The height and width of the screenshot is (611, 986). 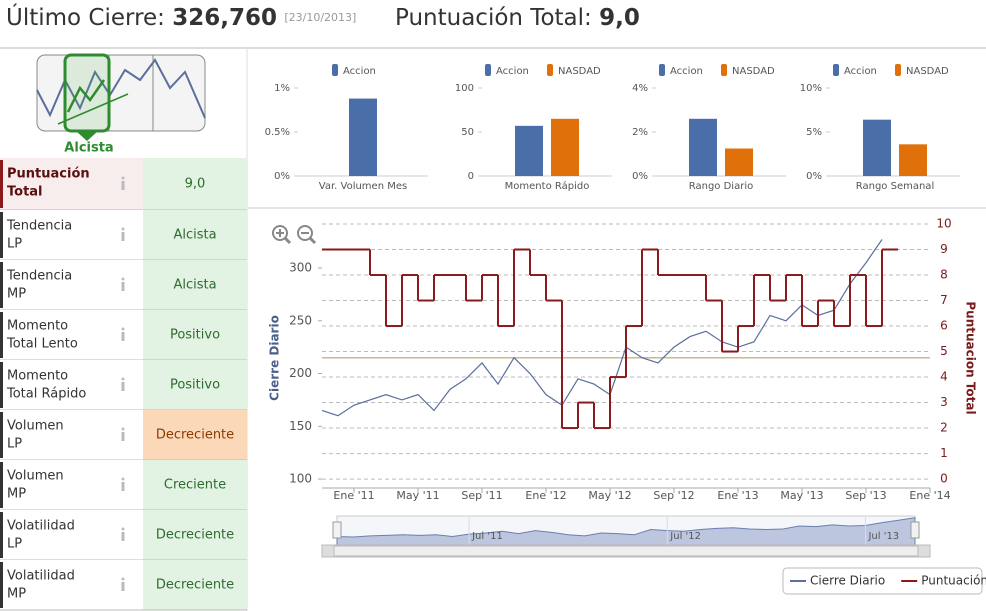 What do you see at coordinates (224, 18) in the screenshot?
I see `last-close: 326,760` at bounding box center [224, 18].